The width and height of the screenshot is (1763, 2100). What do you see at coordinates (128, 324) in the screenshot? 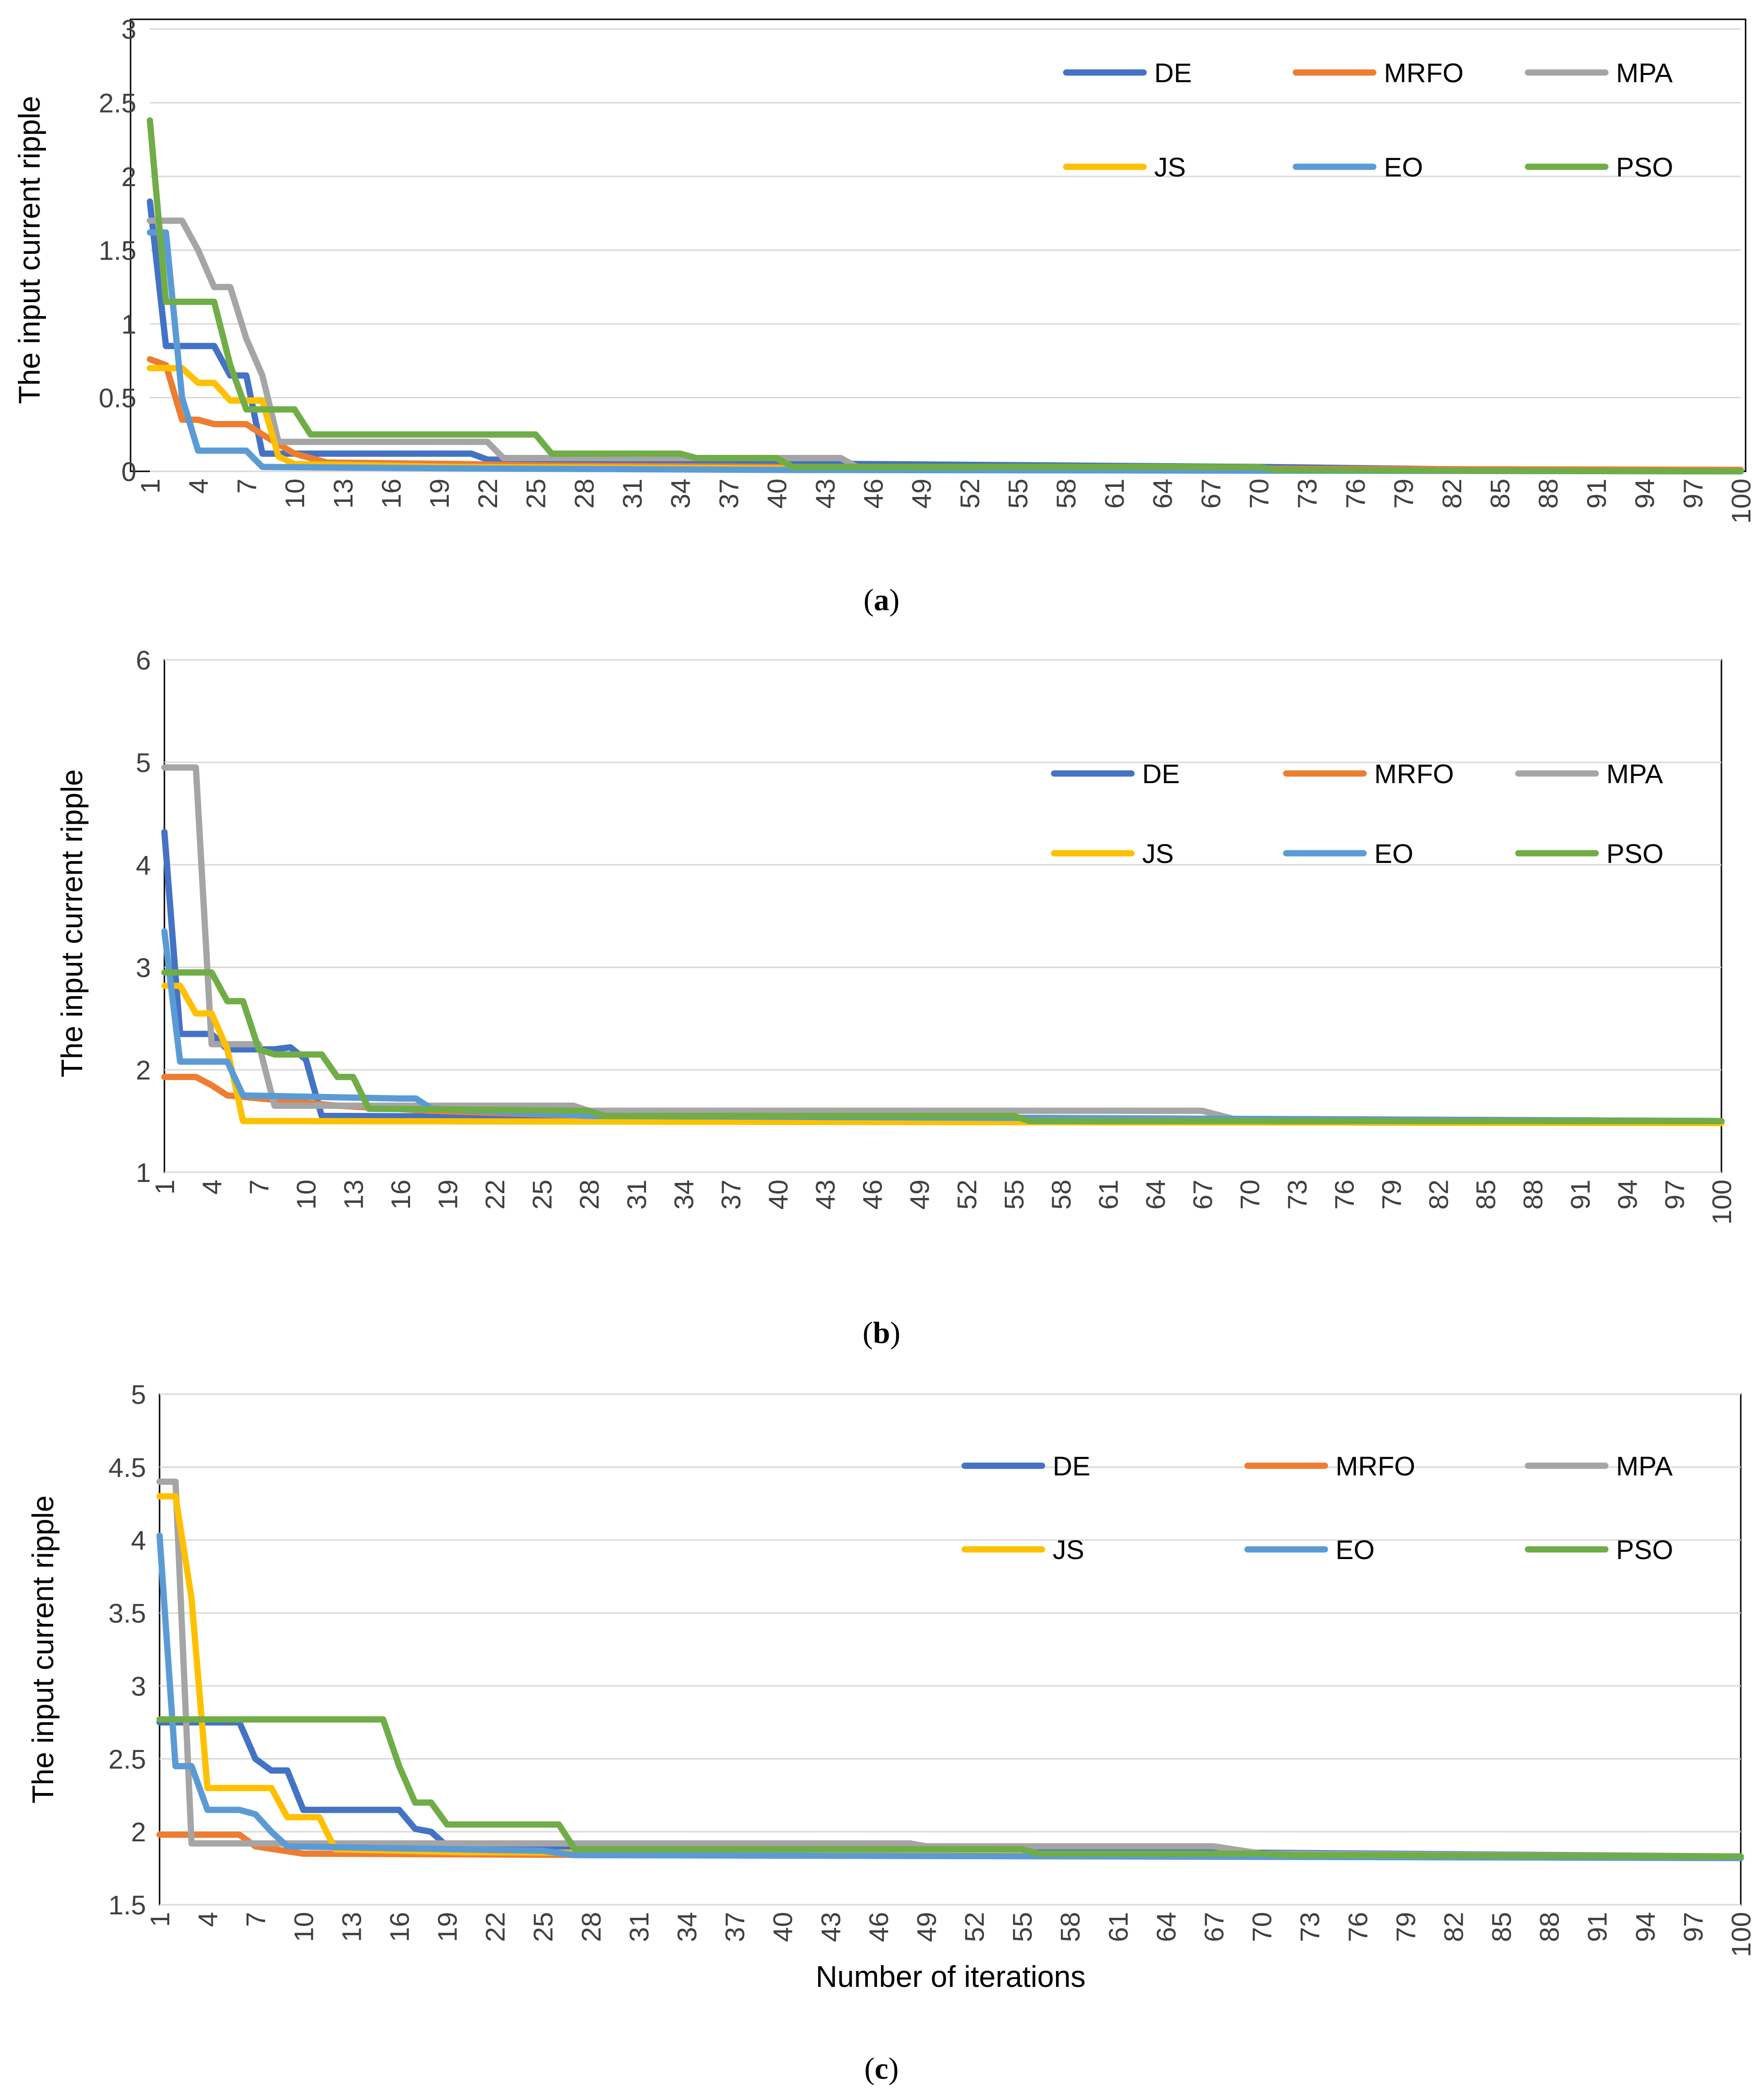
I see `y-tick-label: 1` at bounding box center [128, 324].